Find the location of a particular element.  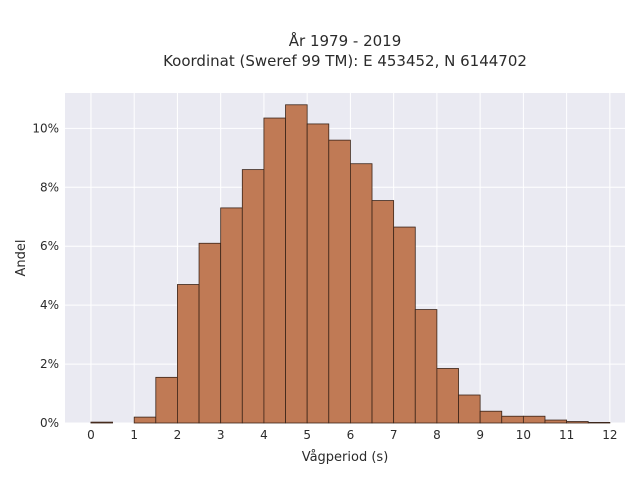

x-tick-label: 0 is located at coordinates (91, 435).